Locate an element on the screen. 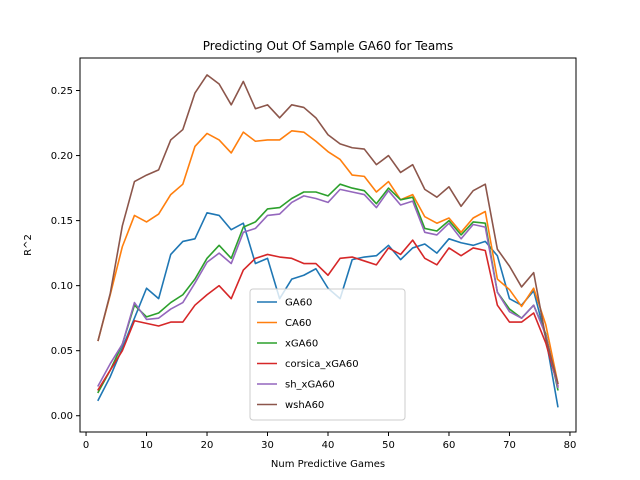  x-tick-label: 50 is located at coordinates (388, 445).